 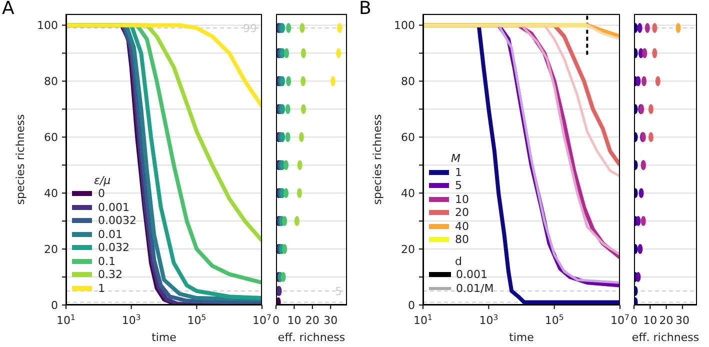 What do you see at coordinates (8, 9) in the screenshot?
I see `chart-title: A` at bounding box center [8, 9].